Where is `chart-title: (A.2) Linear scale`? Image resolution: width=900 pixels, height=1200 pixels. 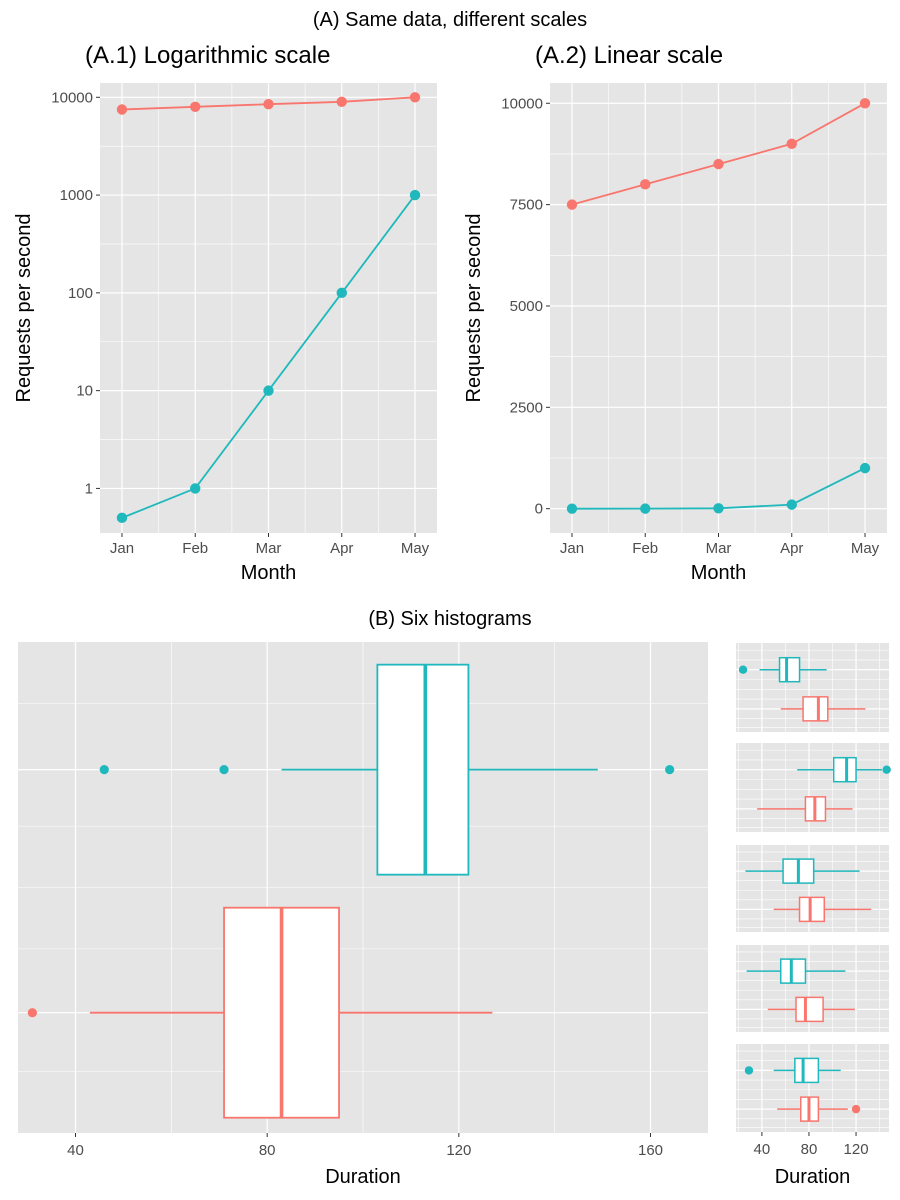 chart-title: (A.2) Linear scale is located at coordinates (629, 55).